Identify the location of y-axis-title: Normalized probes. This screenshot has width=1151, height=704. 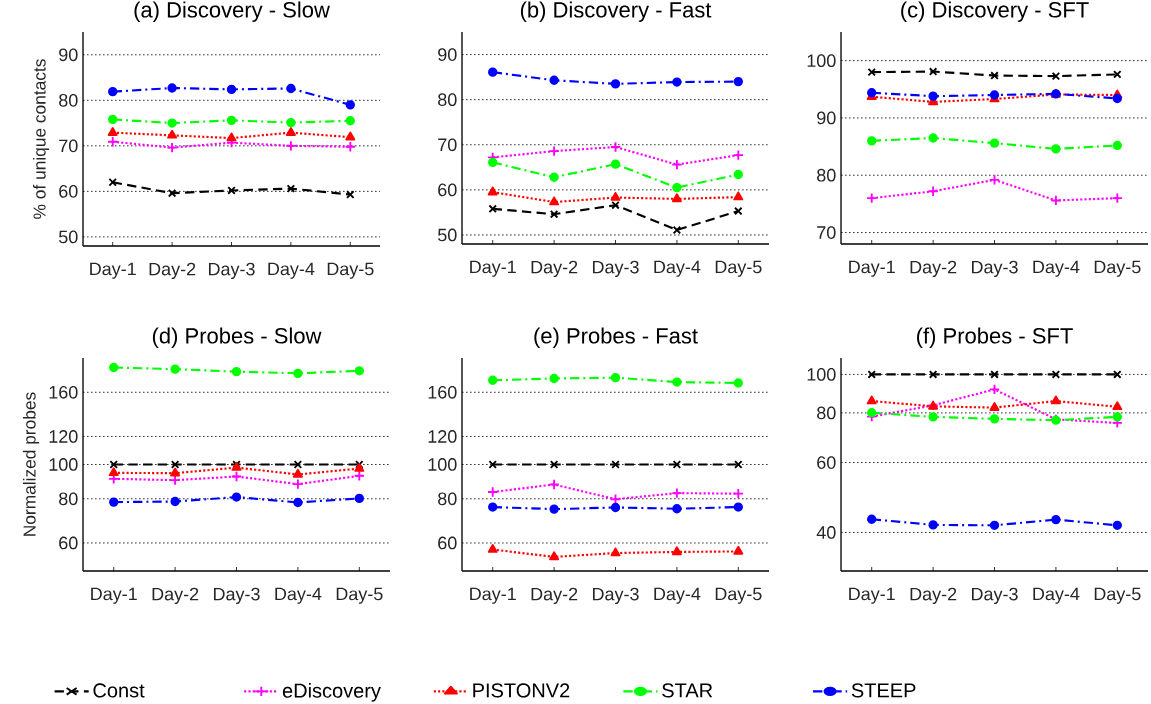
(31, 464).